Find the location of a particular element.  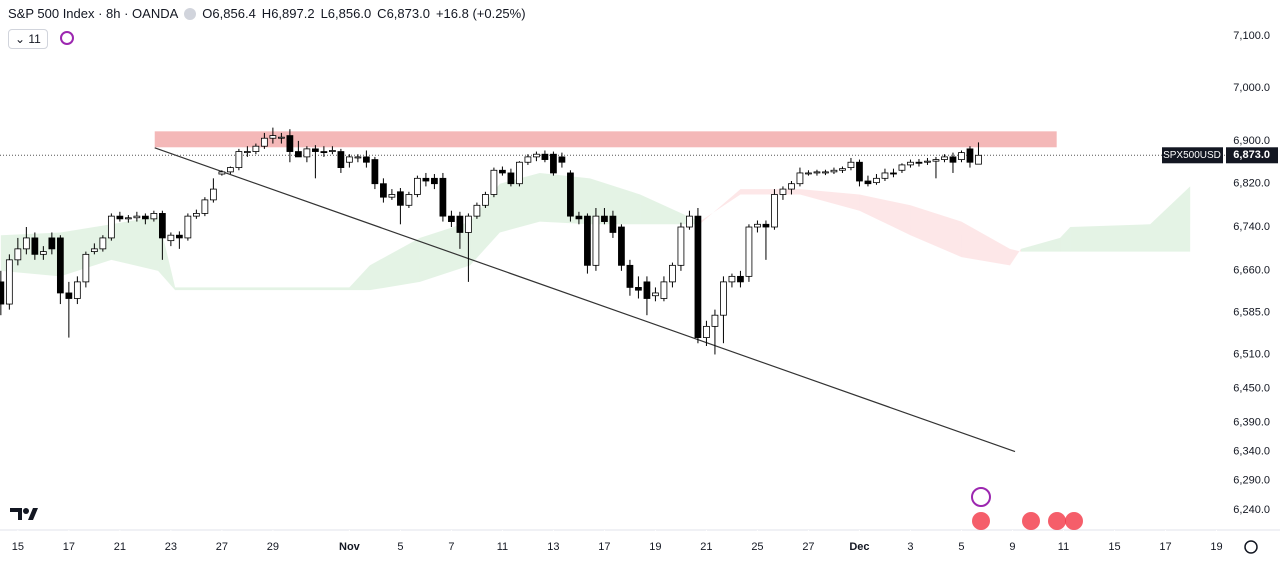

settings-icon is located at coordinates (1251, 547).